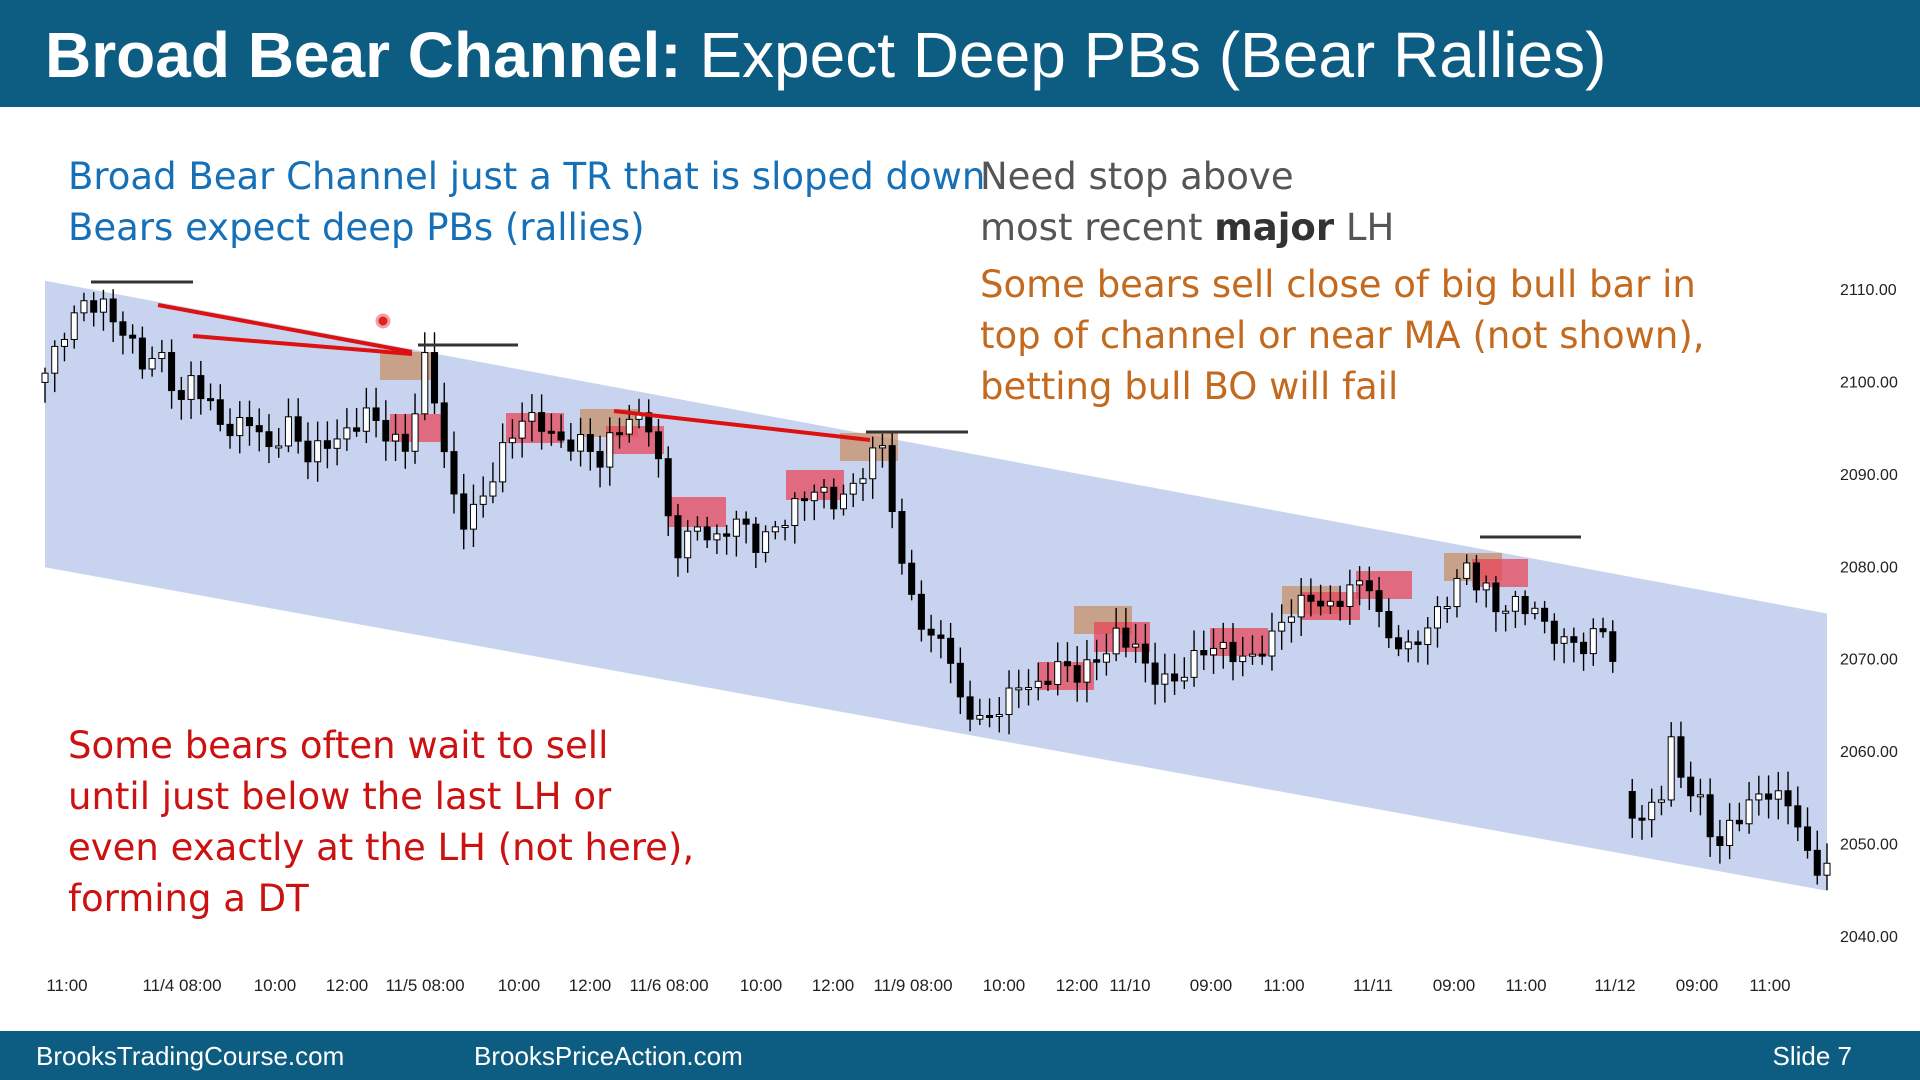 The width and height of the screenshot is (1920, 1080). I want to click on note-red-line: Some bears often wait to sell, so click(338, 745).